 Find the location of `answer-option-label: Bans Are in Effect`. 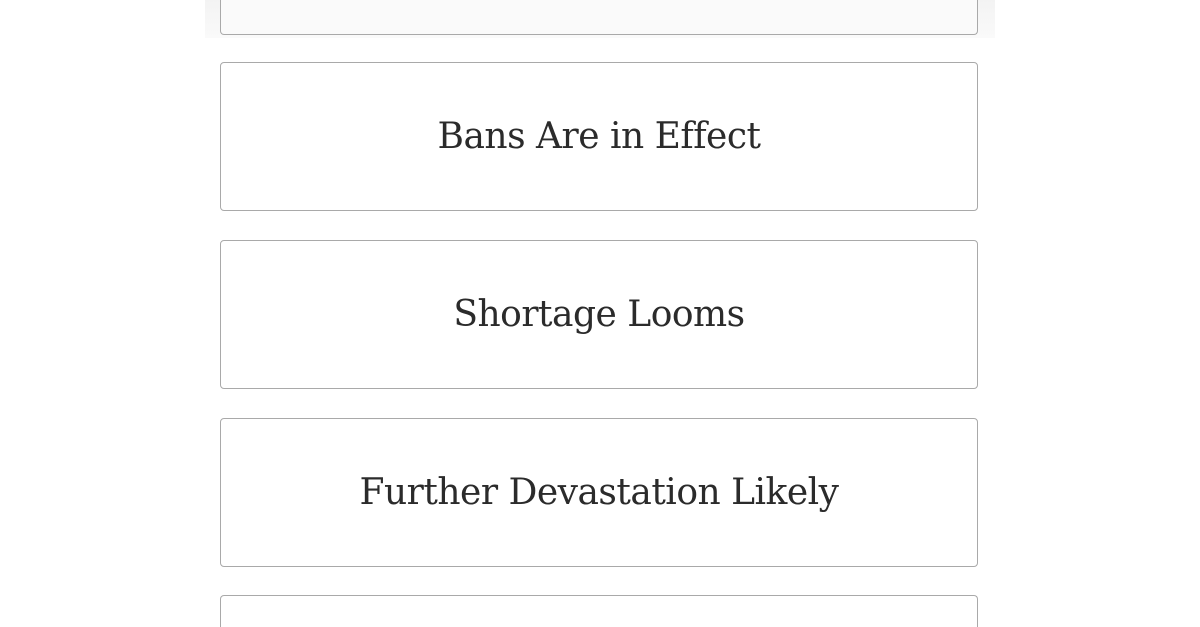

answer-option-label: Bans Are in Effect is located at coordinates (599, 136).